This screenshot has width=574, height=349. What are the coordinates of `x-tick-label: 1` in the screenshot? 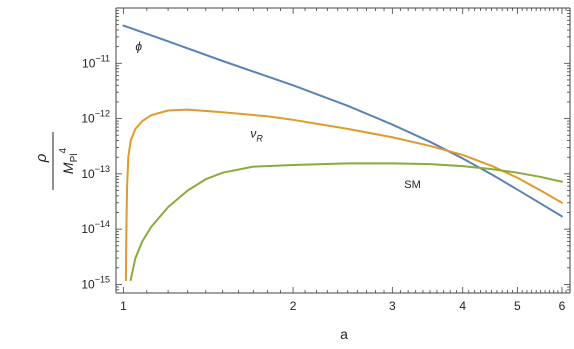 It's located at (123, 306).